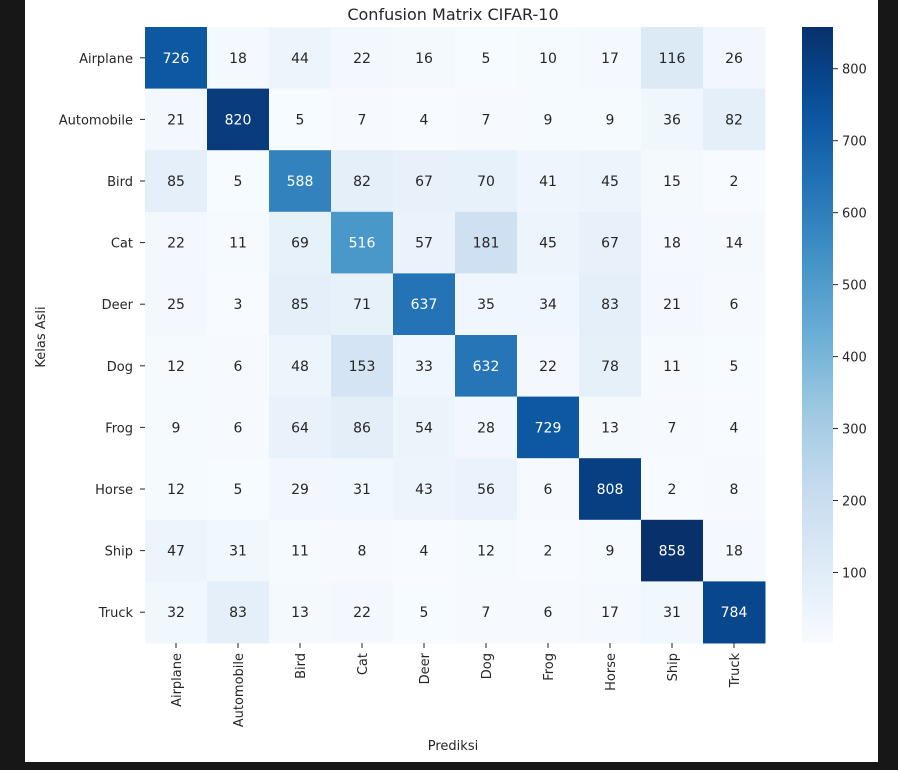 The image size is (898, 770). Describe the element at coordinates (424, 59) in the screenshot. I see `cell-value-label: 16` at that location.